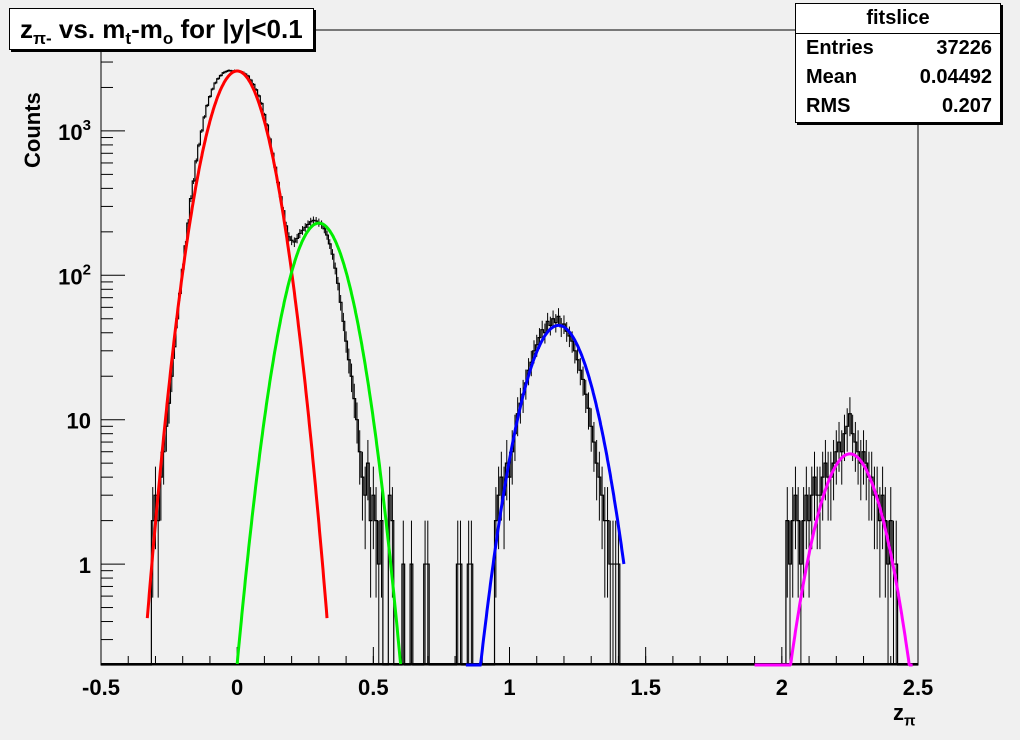 This screenshot has width=1020, height=740. I want to click on y-axis-label: Counts, so click(32, 130).